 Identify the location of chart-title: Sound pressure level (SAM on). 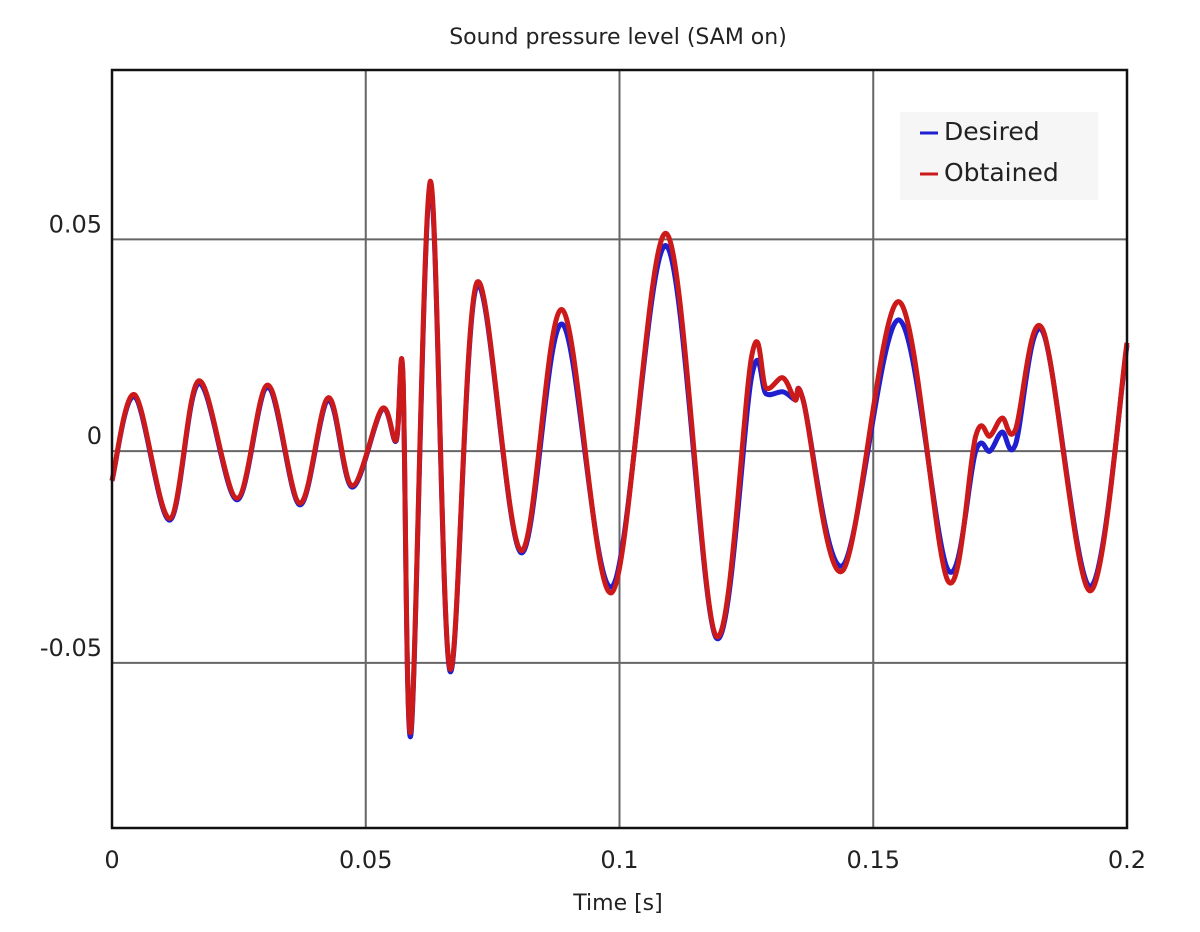
(618, 37).